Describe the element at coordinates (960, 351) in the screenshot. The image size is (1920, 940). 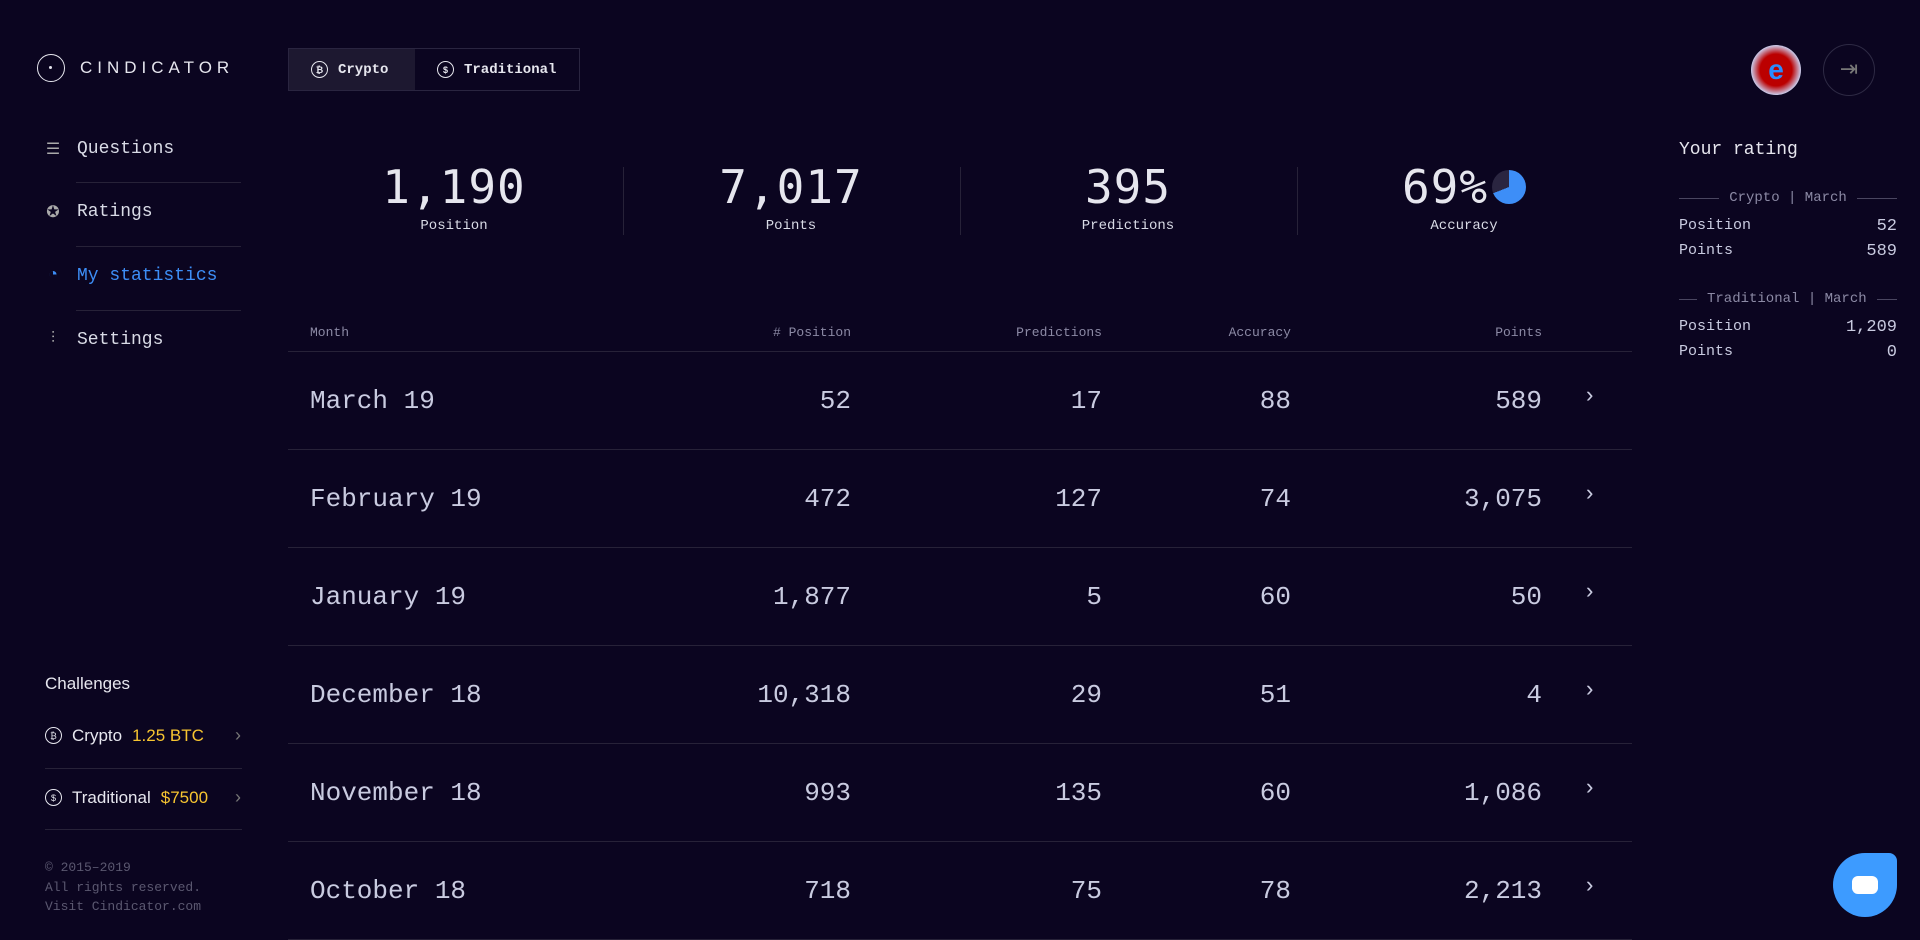
I see `header-divider` at that location.